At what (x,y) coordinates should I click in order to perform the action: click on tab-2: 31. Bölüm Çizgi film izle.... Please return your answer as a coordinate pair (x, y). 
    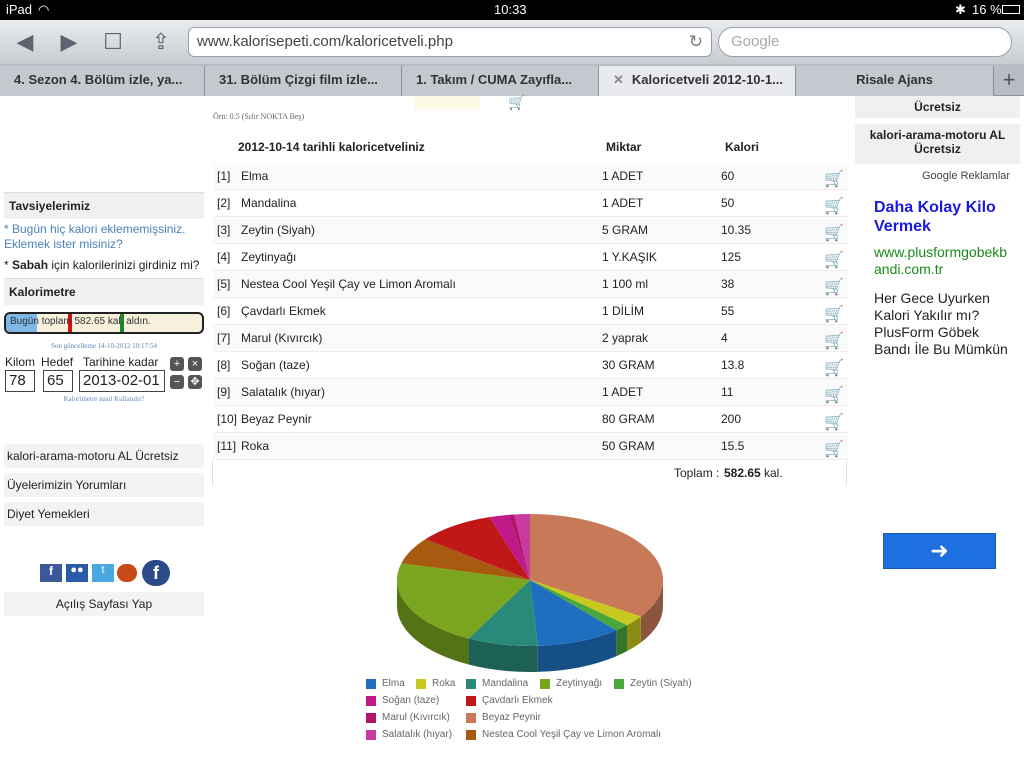
    Looking at the image, I should click on (303, 81).